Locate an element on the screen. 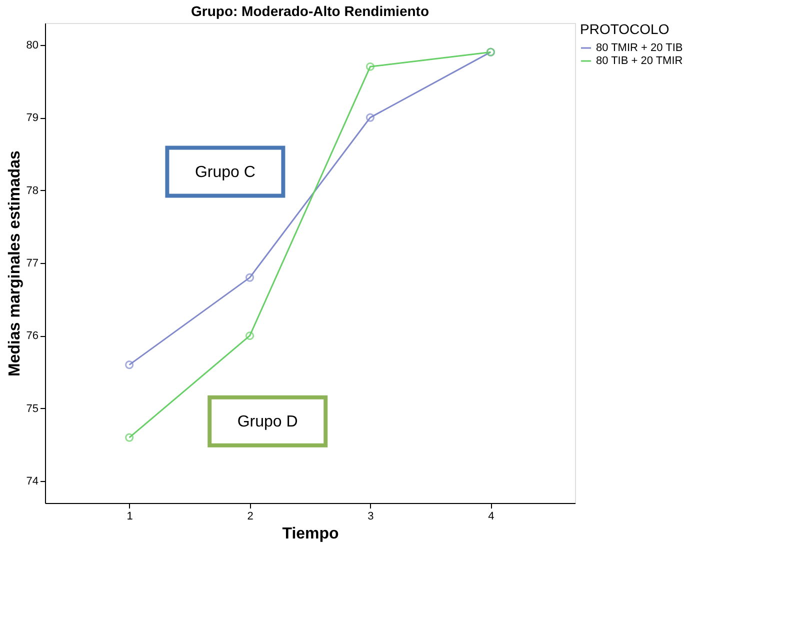  x-tick-label: 4 is located at coordinates (491, 516).